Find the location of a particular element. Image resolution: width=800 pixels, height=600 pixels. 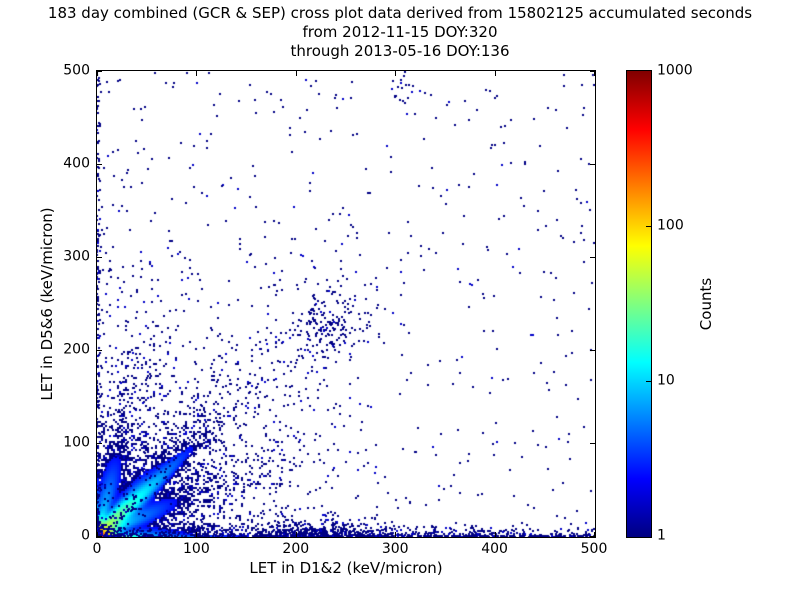

y-tick-label: 500 is located at coordinates (76, 70).